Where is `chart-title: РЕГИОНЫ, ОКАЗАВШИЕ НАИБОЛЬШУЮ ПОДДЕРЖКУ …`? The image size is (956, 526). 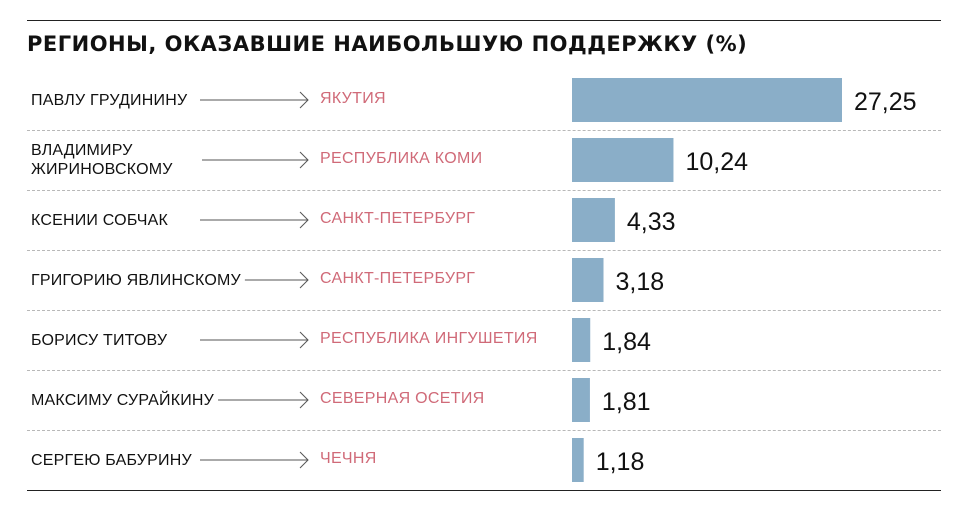
chart-title: РЕГИОНЫ, ОКАЗАВШИЕ НАИБОЛЬШУЮ ПОДДЕРЖКУ … is located at coordinates (387, 44).